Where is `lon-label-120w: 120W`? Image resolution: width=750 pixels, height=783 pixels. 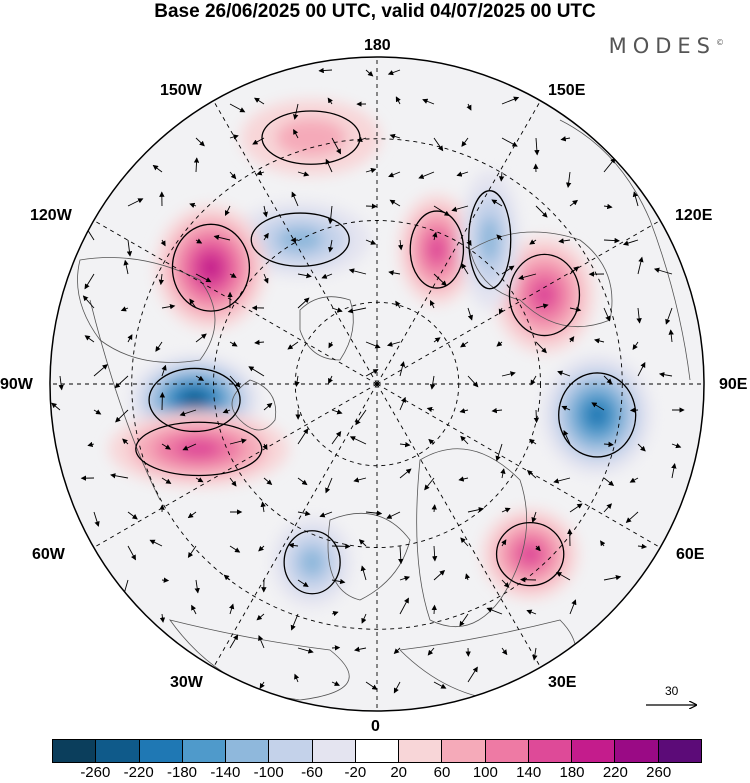 lon-label-120w: 120W is located at coordinates (51, 215).